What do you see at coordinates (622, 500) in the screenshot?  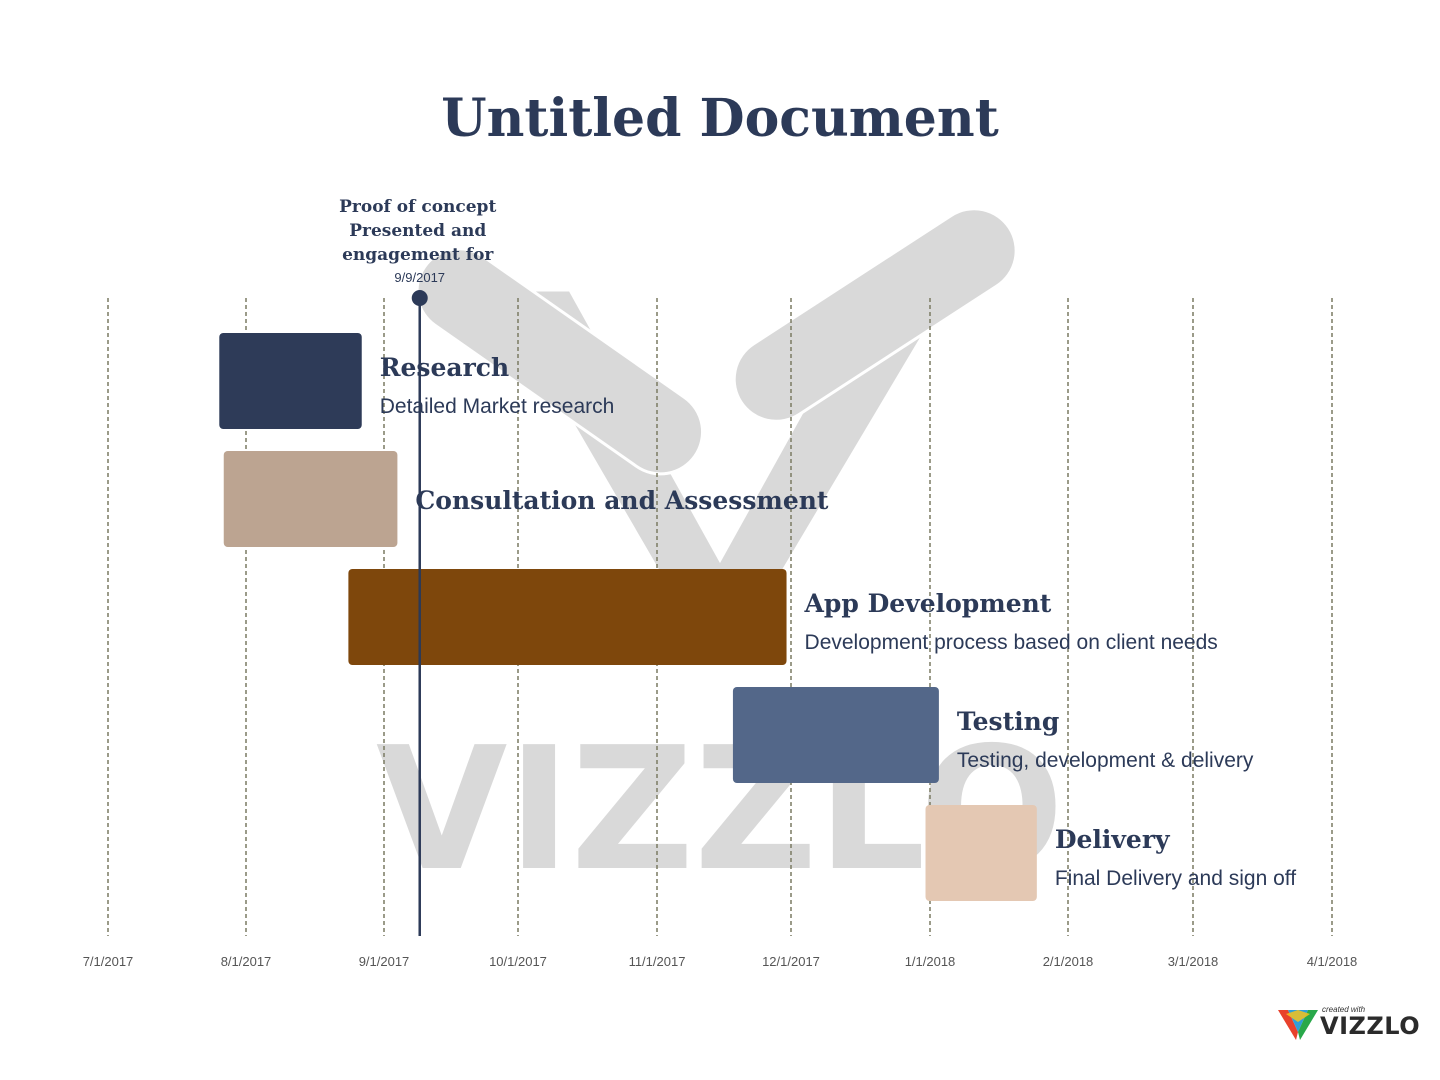 I see `task-name-label: Consultation and Assessment` at bounding box center [622, 500].